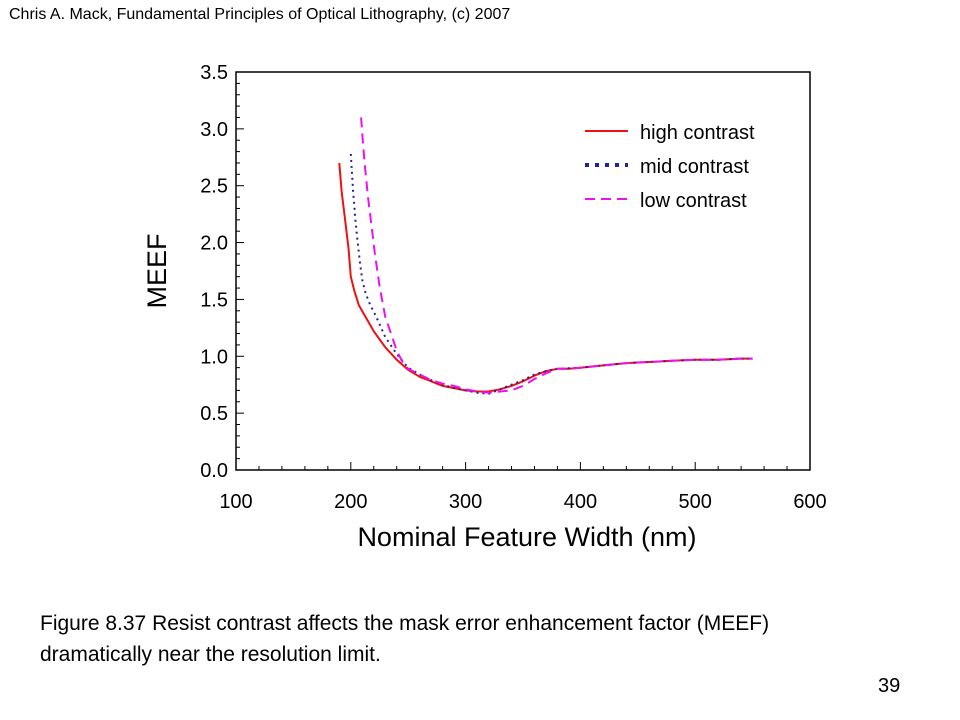  What do you see at coordinates (214, 414) in the screenshot?
I see `y-tick-label: 0.5` at bounding box center [214, 414].